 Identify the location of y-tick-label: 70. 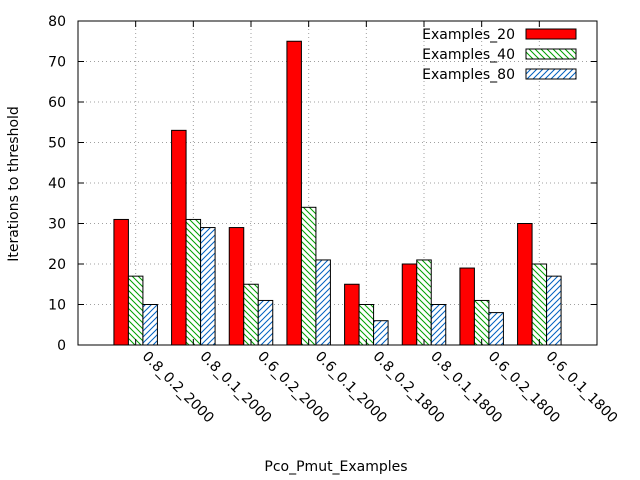
(57, 63).